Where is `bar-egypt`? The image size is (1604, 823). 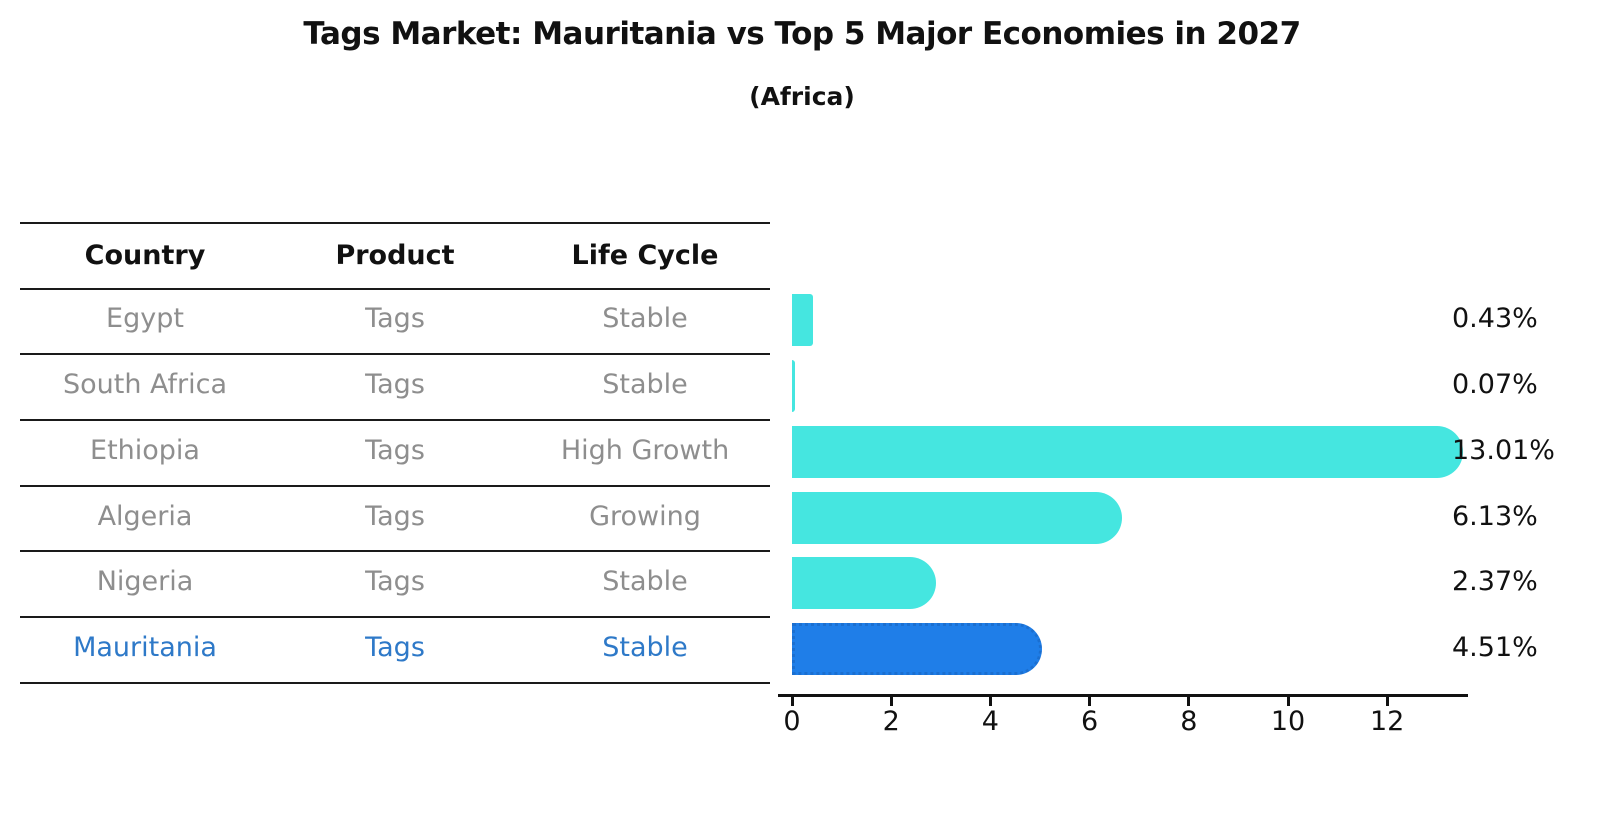
bar-egypt is located at coordinates (803, 320).